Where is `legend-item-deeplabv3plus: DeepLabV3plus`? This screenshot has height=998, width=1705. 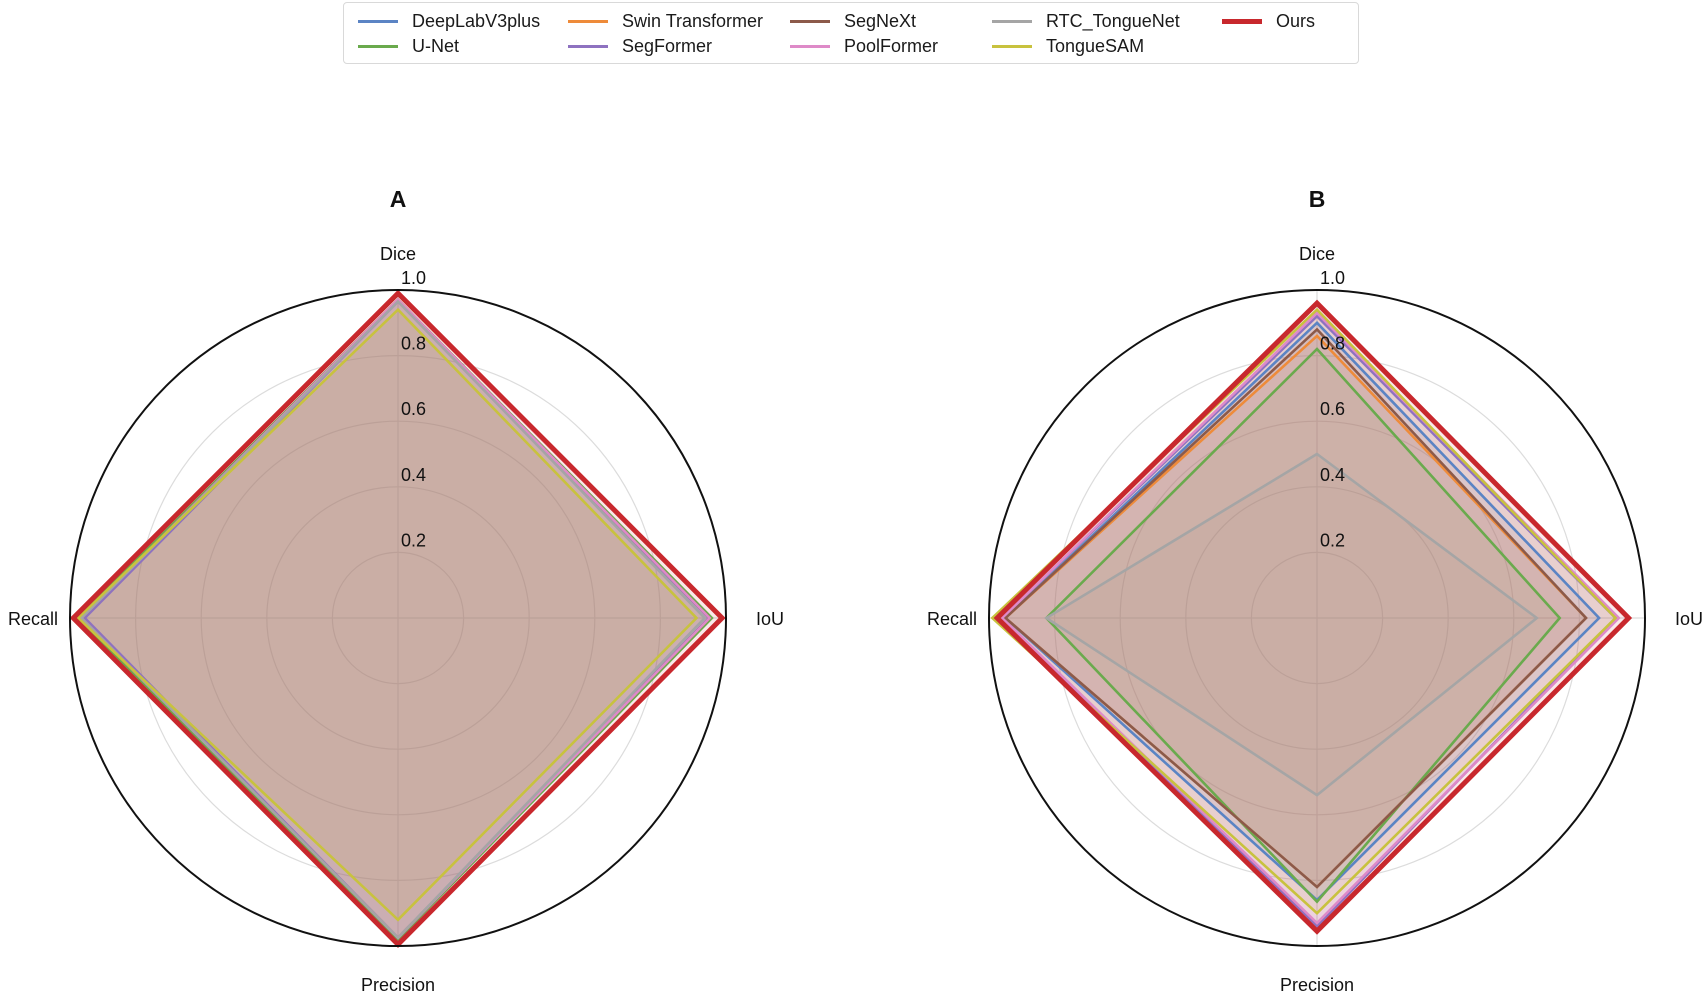 legend-item-deeplabv3plus: DeepLabV3plus is located at coordinates (449, 21).